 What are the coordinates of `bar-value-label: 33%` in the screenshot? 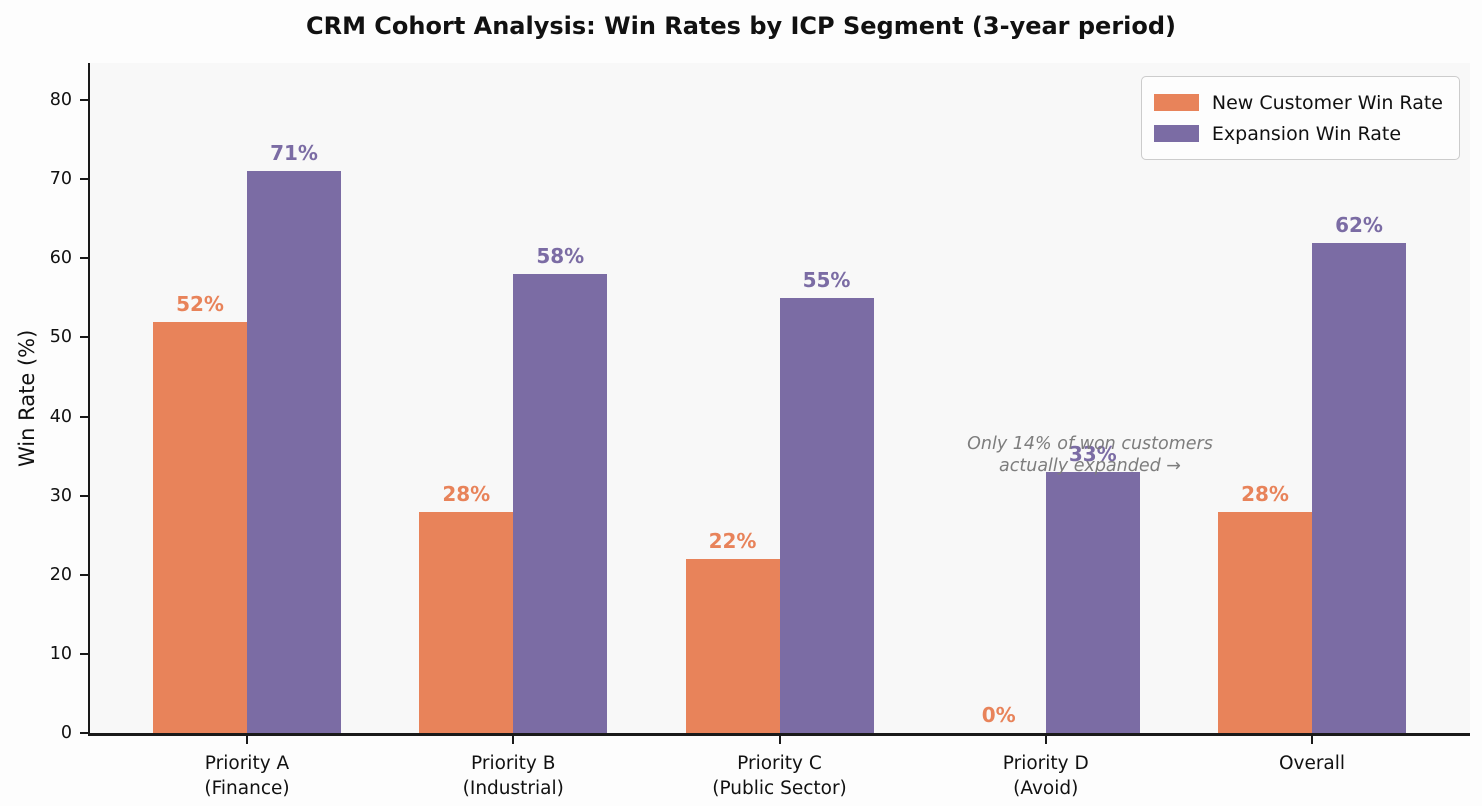 It's located at (1092, 453).